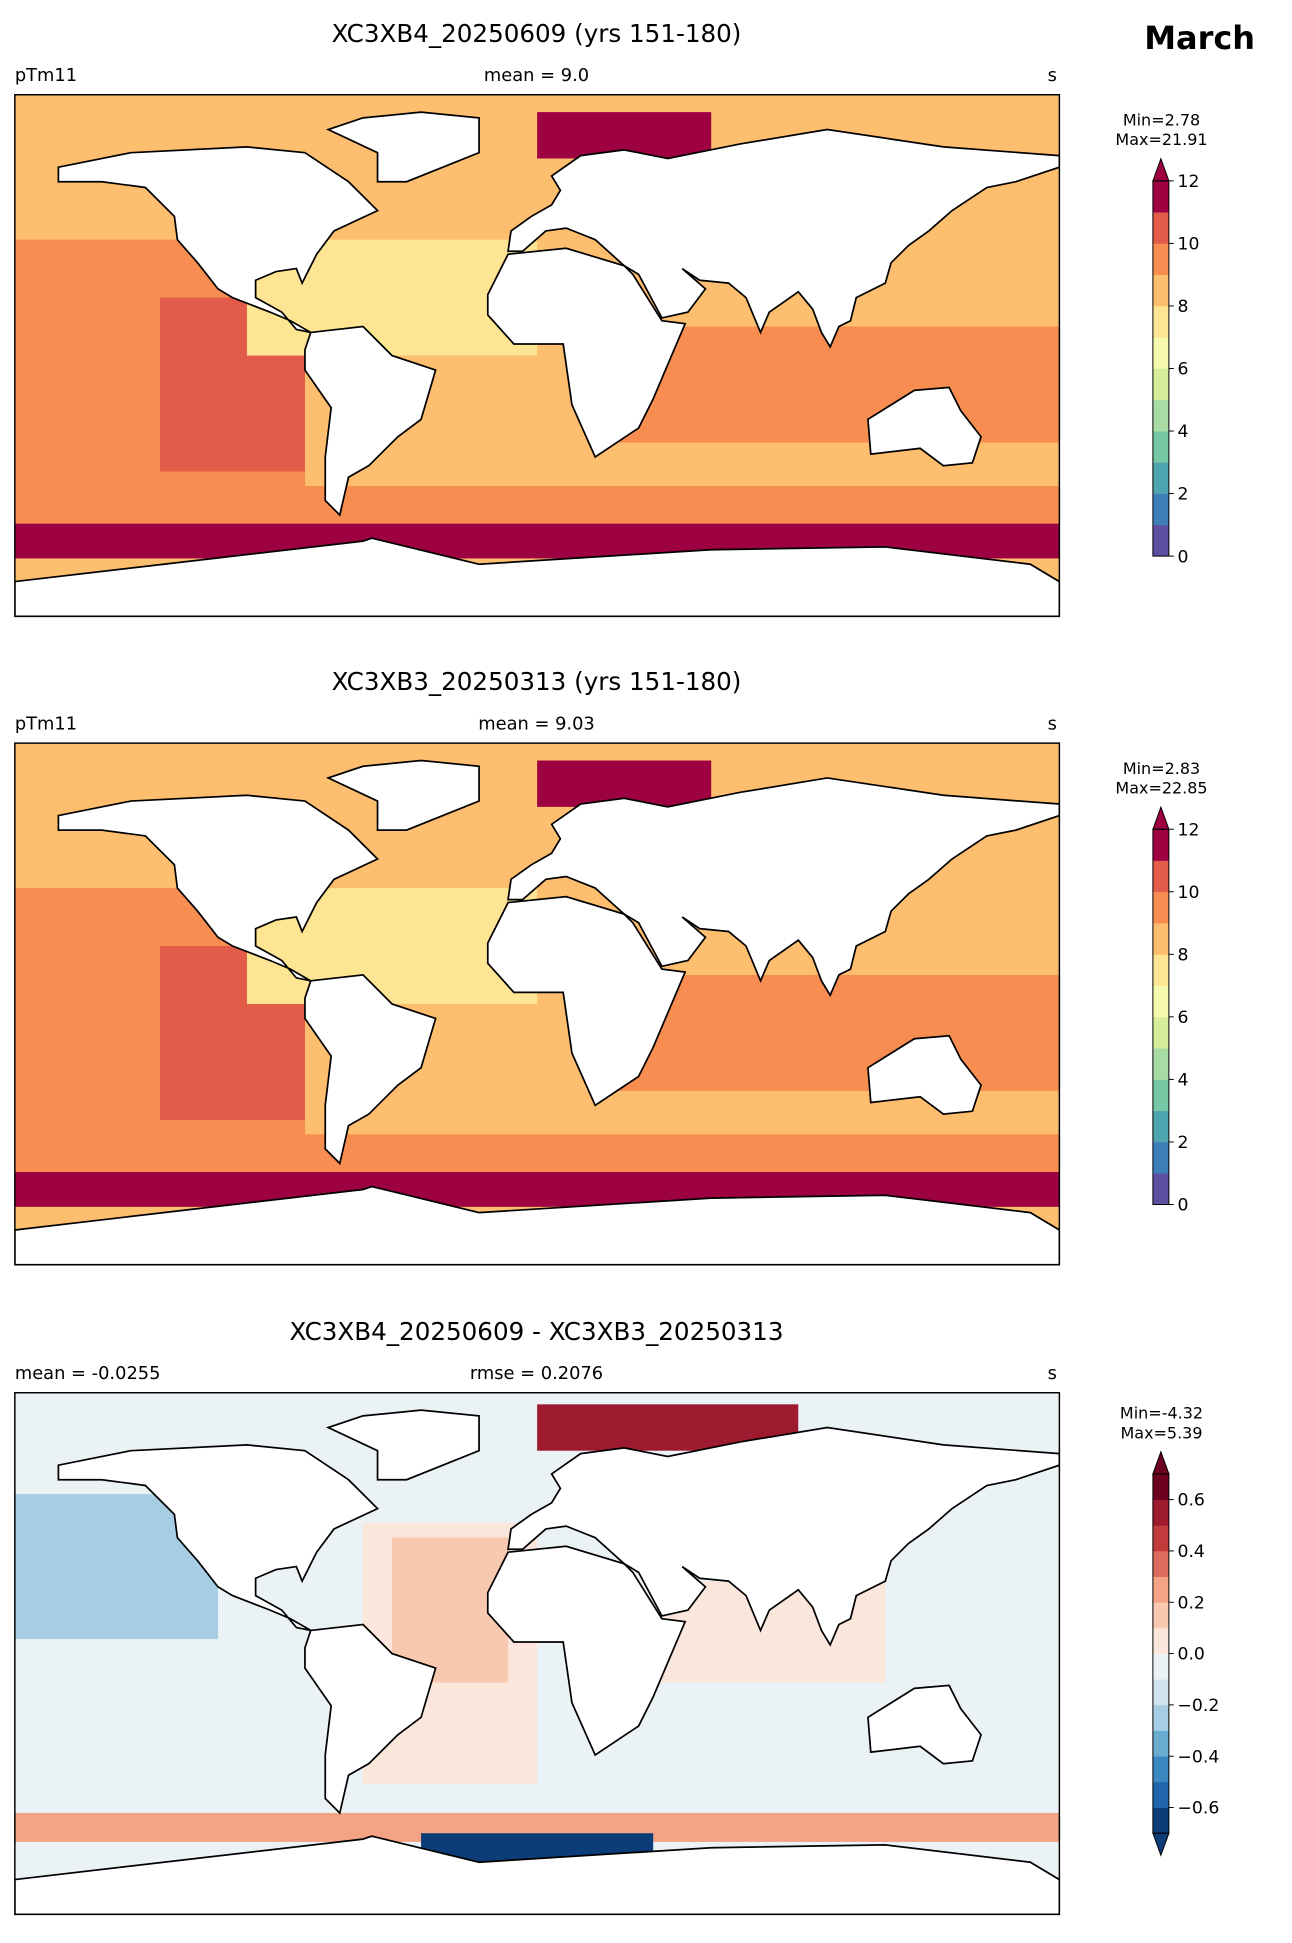 Image resolution: width=1292 pixels, height=1943 pixels. Describe the element at coordinates (1199, 1706) in the screenshot. I see `colorbar-tick-label: −0.2` at that location.